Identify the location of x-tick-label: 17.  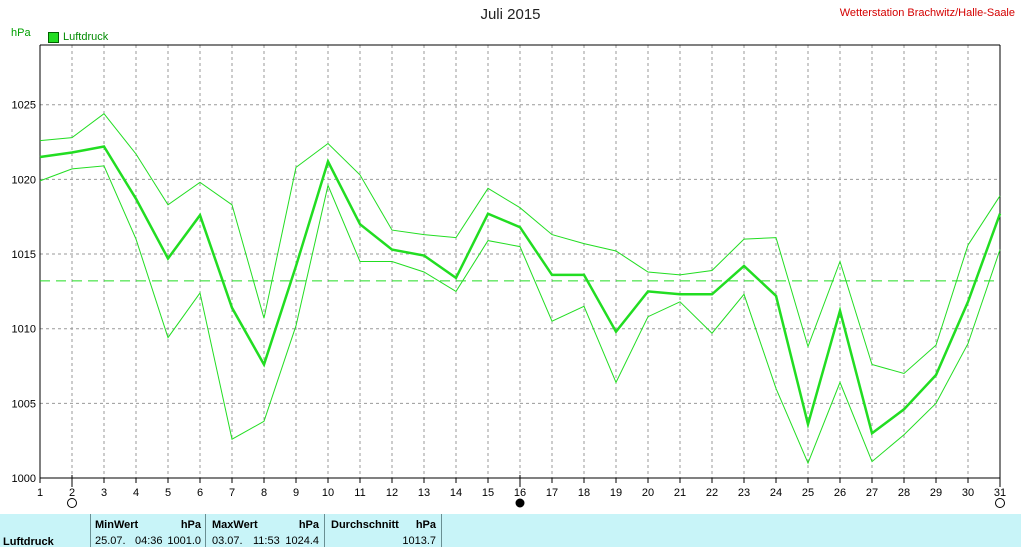
(552, 493).